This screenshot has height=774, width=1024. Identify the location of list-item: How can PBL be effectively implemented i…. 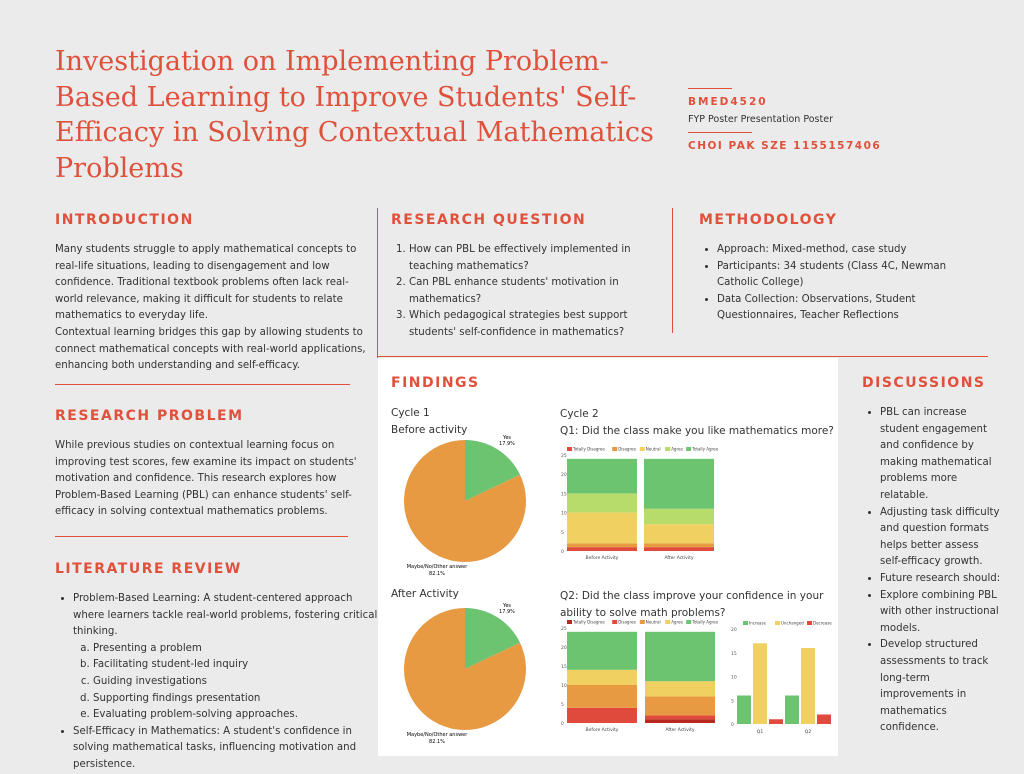
(540, 258).